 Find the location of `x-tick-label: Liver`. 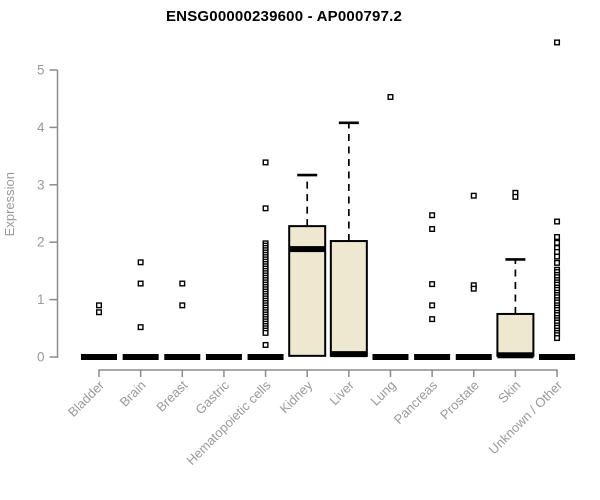

x-tick-label: Liver is located at coordinates (341, 392).